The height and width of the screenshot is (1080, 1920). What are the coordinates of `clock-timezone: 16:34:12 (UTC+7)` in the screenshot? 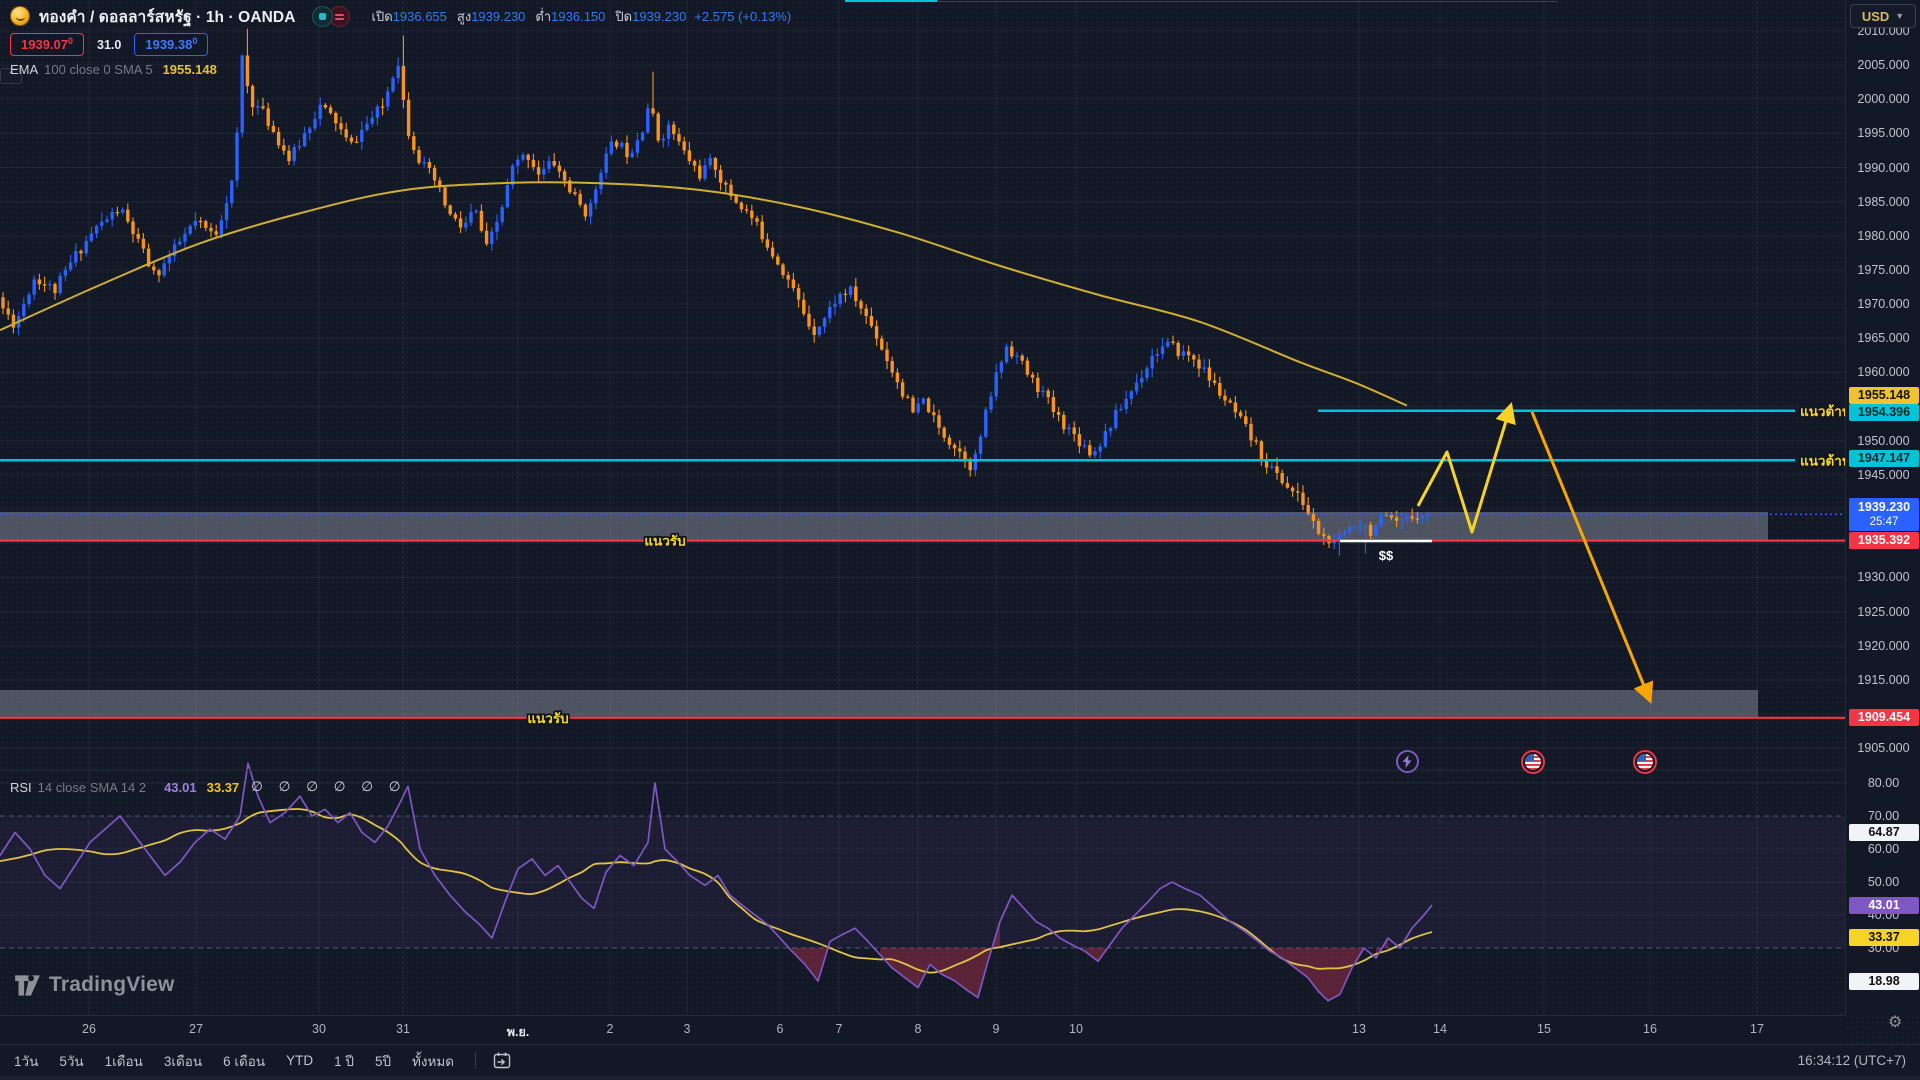 It's located at (1851, 1060).